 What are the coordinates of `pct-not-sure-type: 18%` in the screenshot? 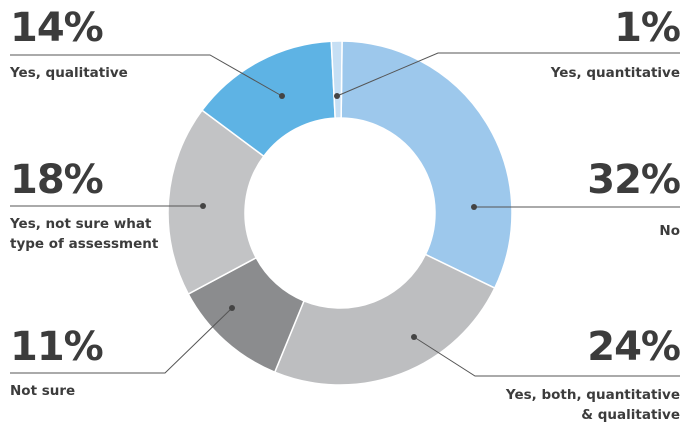 It's located at (57, 180).